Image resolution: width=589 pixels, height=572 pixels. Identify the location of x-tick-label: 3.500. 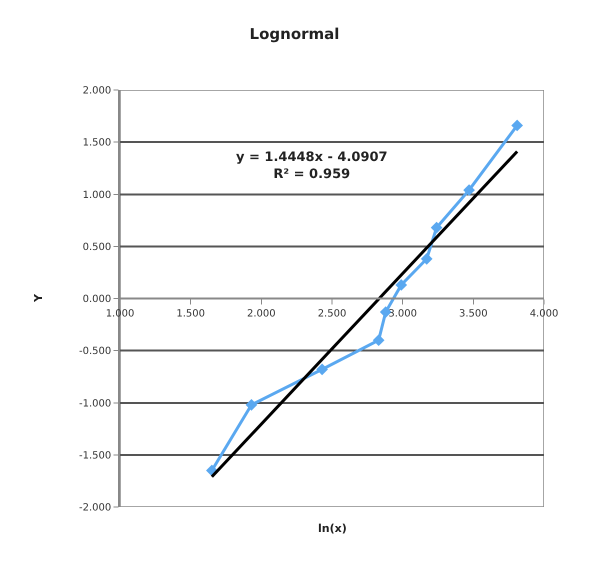
(473, 314).